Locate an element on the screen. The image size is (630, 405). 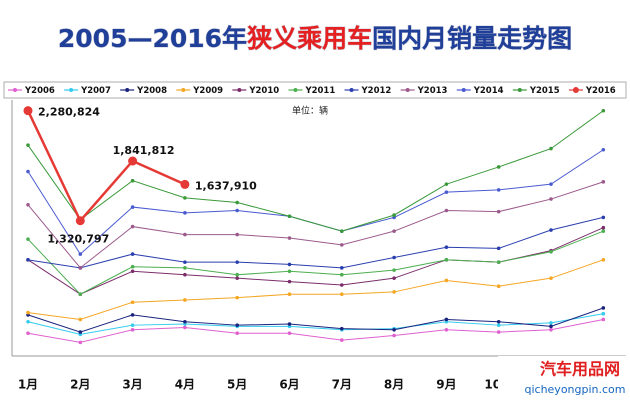
legend-label: Y2015 is located at coordinates (544, 91).